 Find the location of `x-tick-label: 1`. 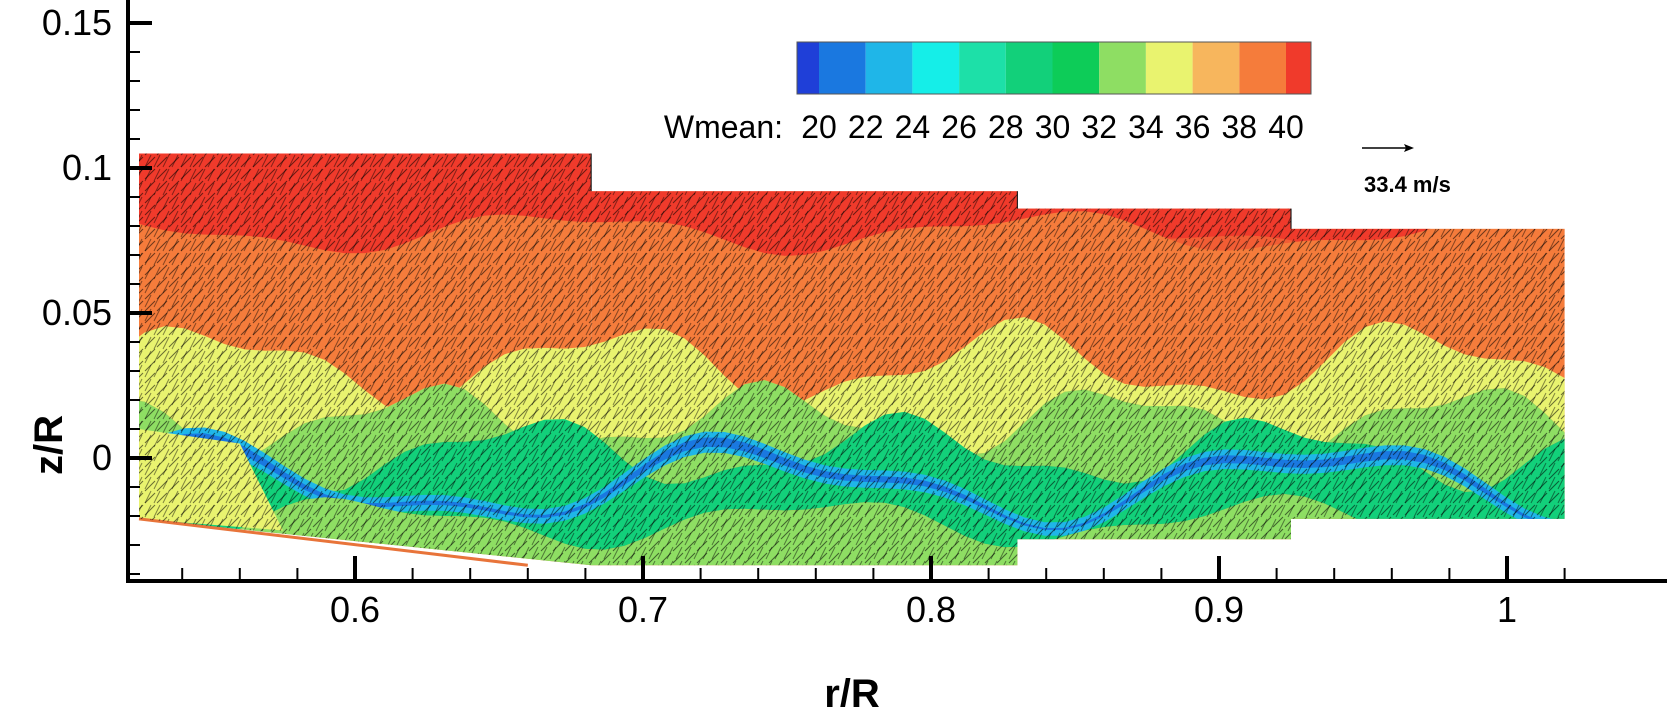

x-tick-label: 1 is located at coordinates (1507, 609).